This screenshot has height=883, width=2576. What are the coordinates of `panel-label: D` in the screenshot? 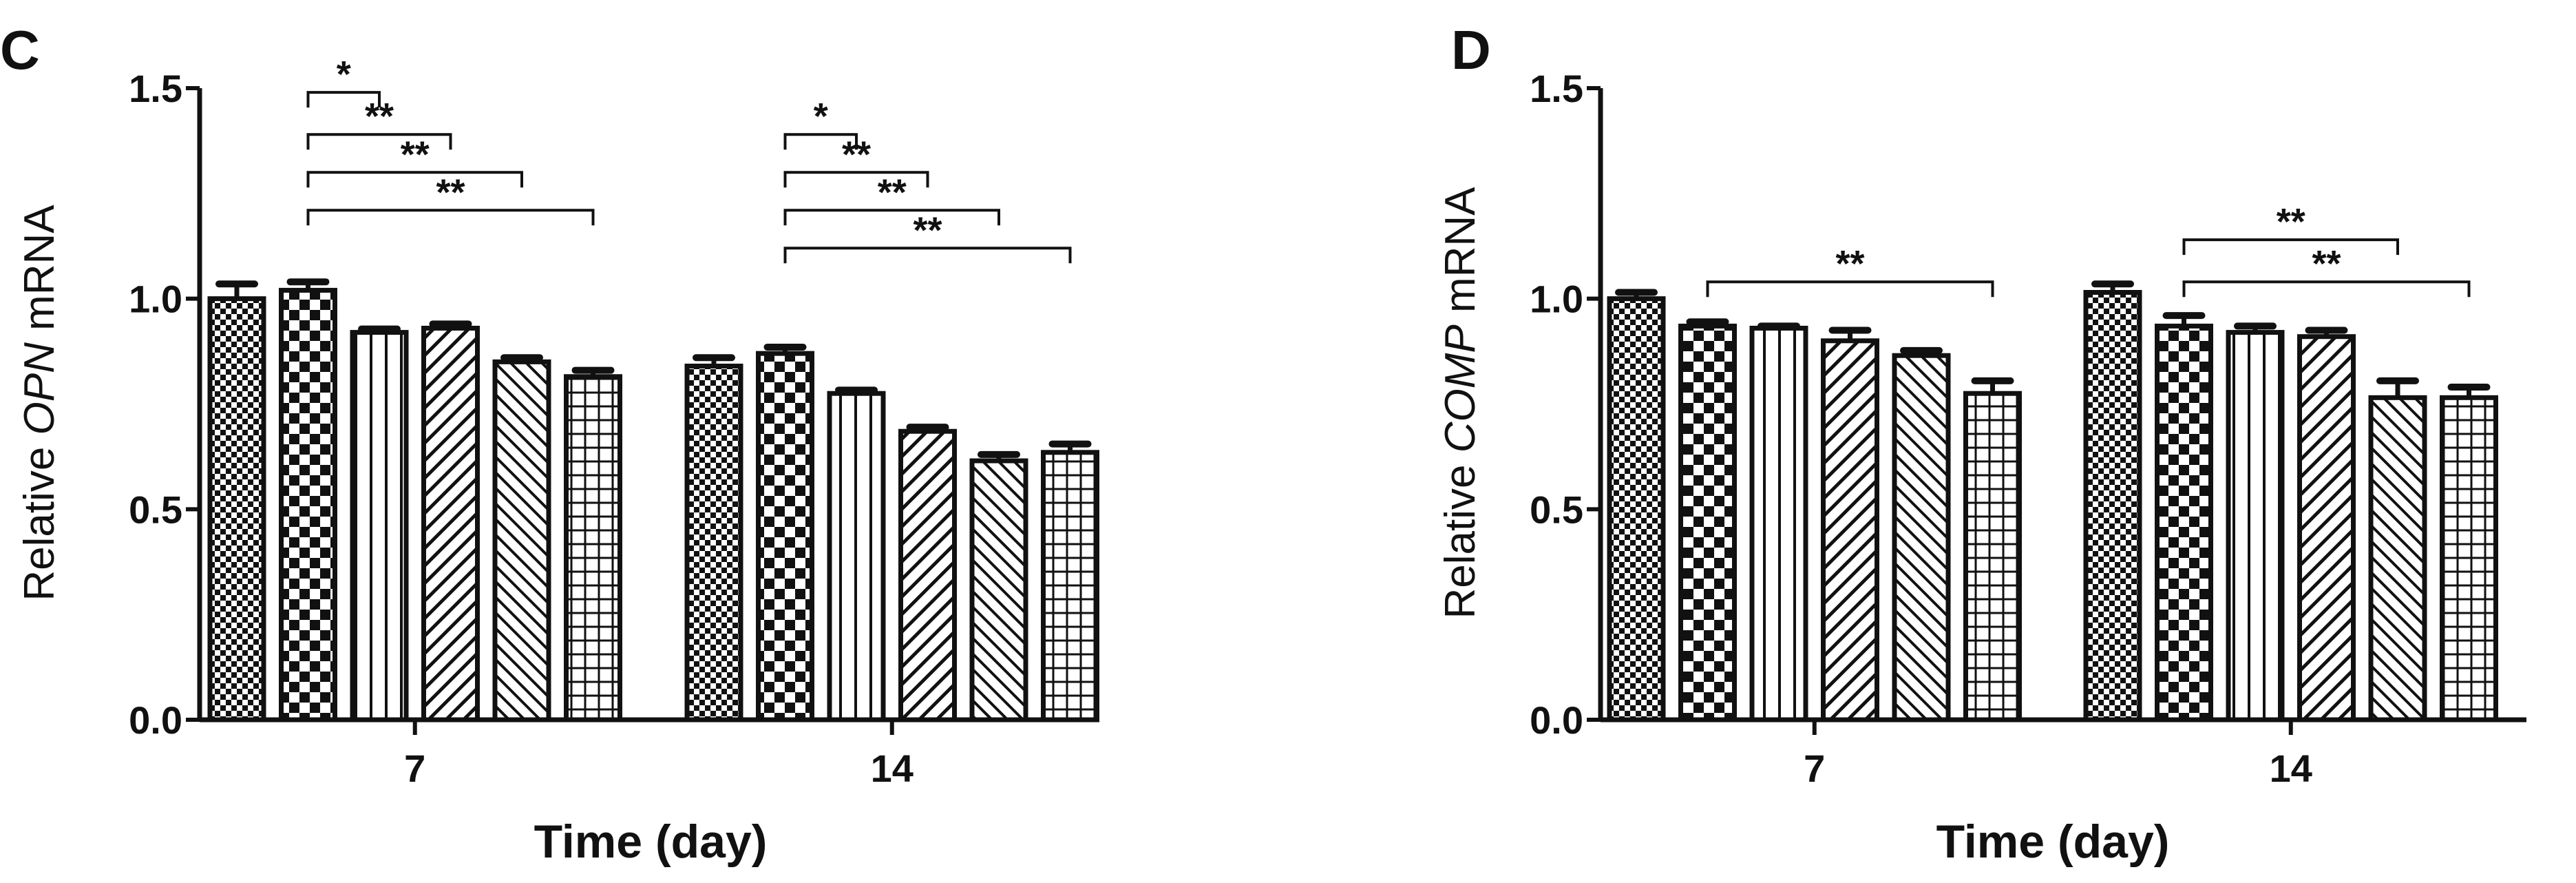 It's located at (1471, 50).